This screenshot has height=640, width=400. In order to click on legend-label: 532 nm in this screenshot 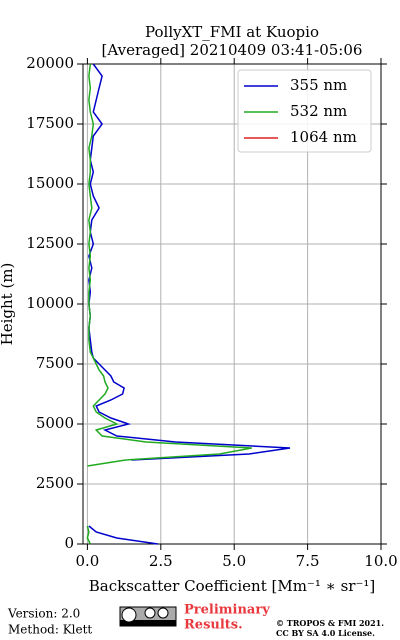, I will do `click(318, 111)`.